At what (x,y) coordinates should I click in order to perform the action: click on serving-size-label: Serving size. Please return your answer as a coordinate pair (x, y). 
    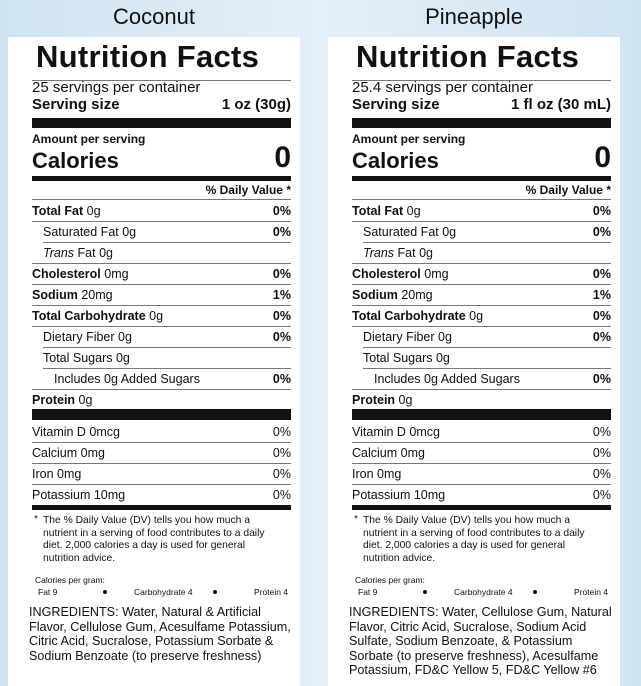
    Looking at the image, I should click on (396, 104).